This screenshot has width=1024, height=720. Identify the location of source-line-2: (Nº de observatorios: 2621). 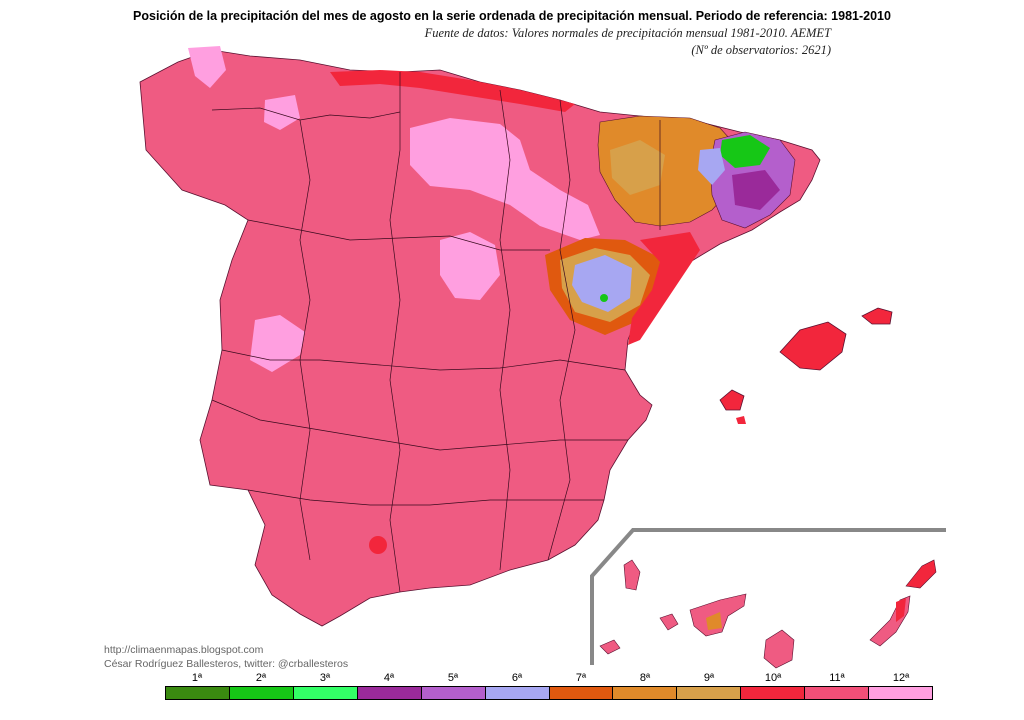
(761, 50).